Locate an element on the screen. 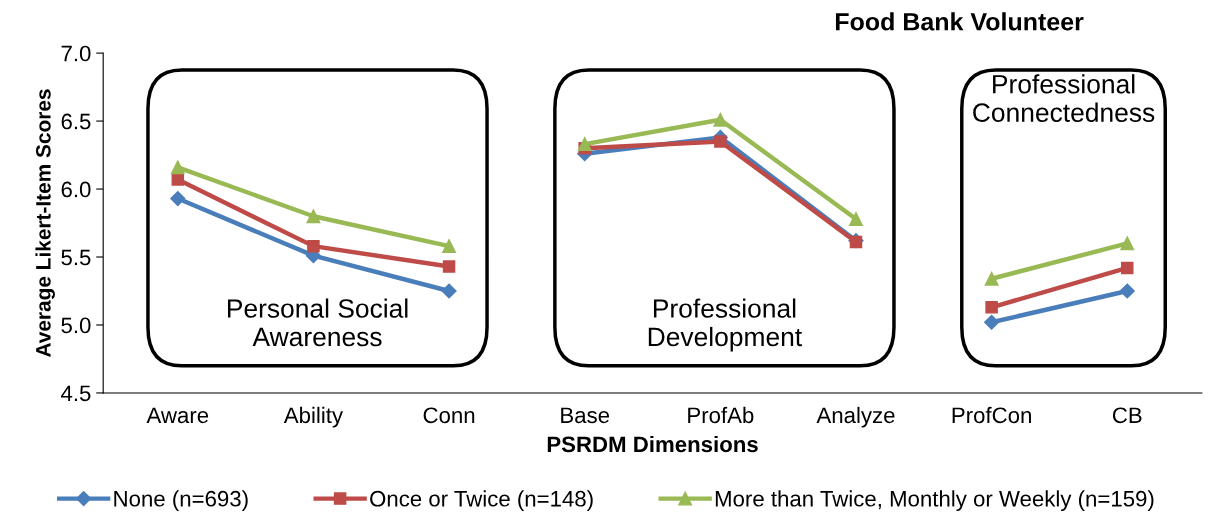 The image size is (1214, 531). annotation: Professional Development is located at coordinates (725, 325).